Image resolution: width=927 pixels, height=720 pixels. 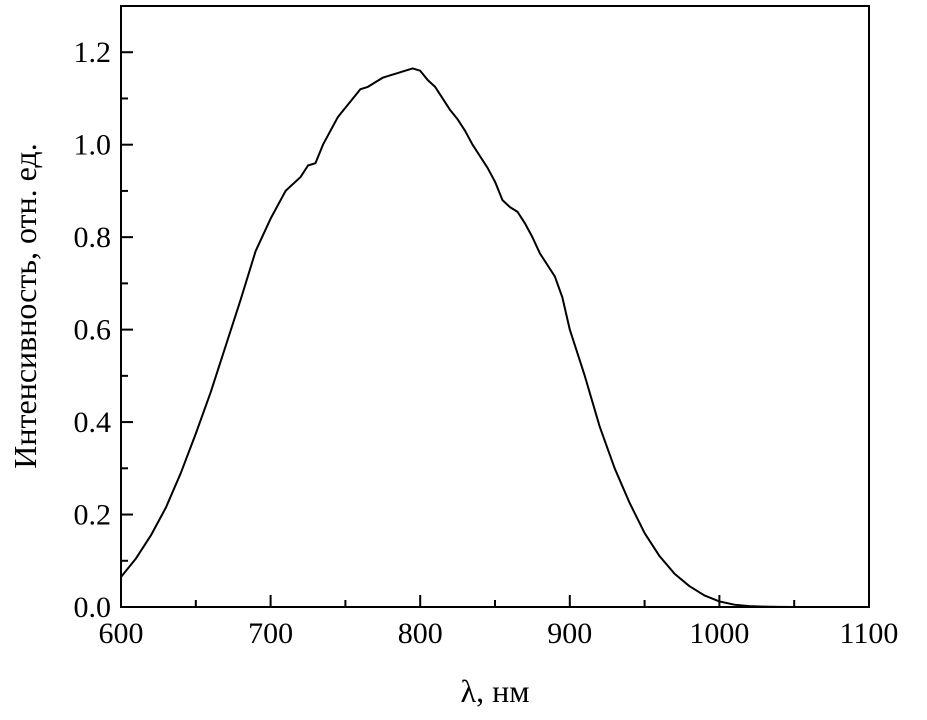 I want to click on y-axis-tick-labels: 0.0 0.2 0.4 0.6 0.8 1.0 1.2, so click(x=93, y=330).